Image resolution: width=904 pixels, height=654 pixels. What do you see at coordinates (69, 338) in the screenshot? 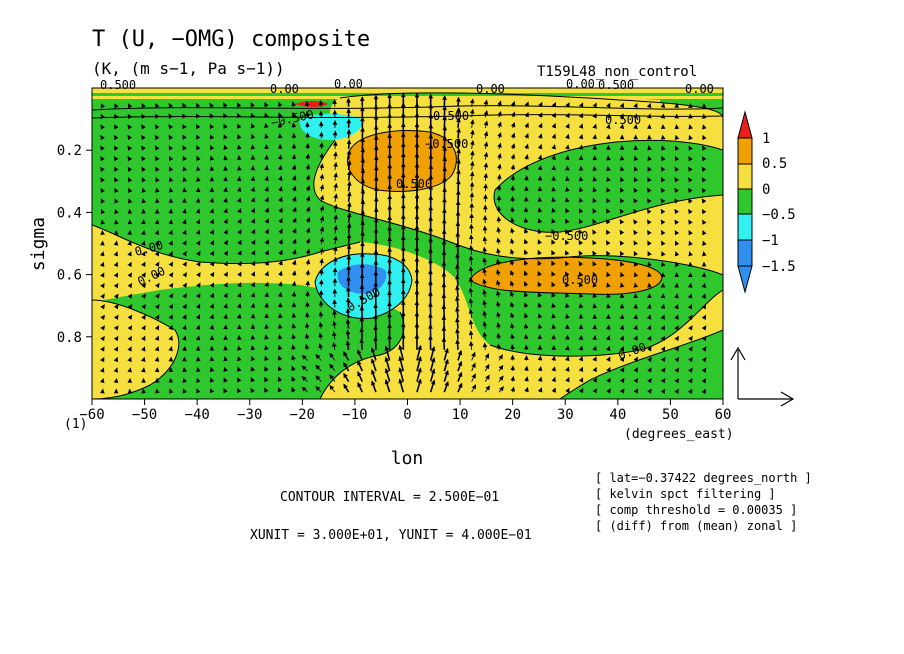
I see `y-tick-label: 0.8` at bounding box center [69, 338].